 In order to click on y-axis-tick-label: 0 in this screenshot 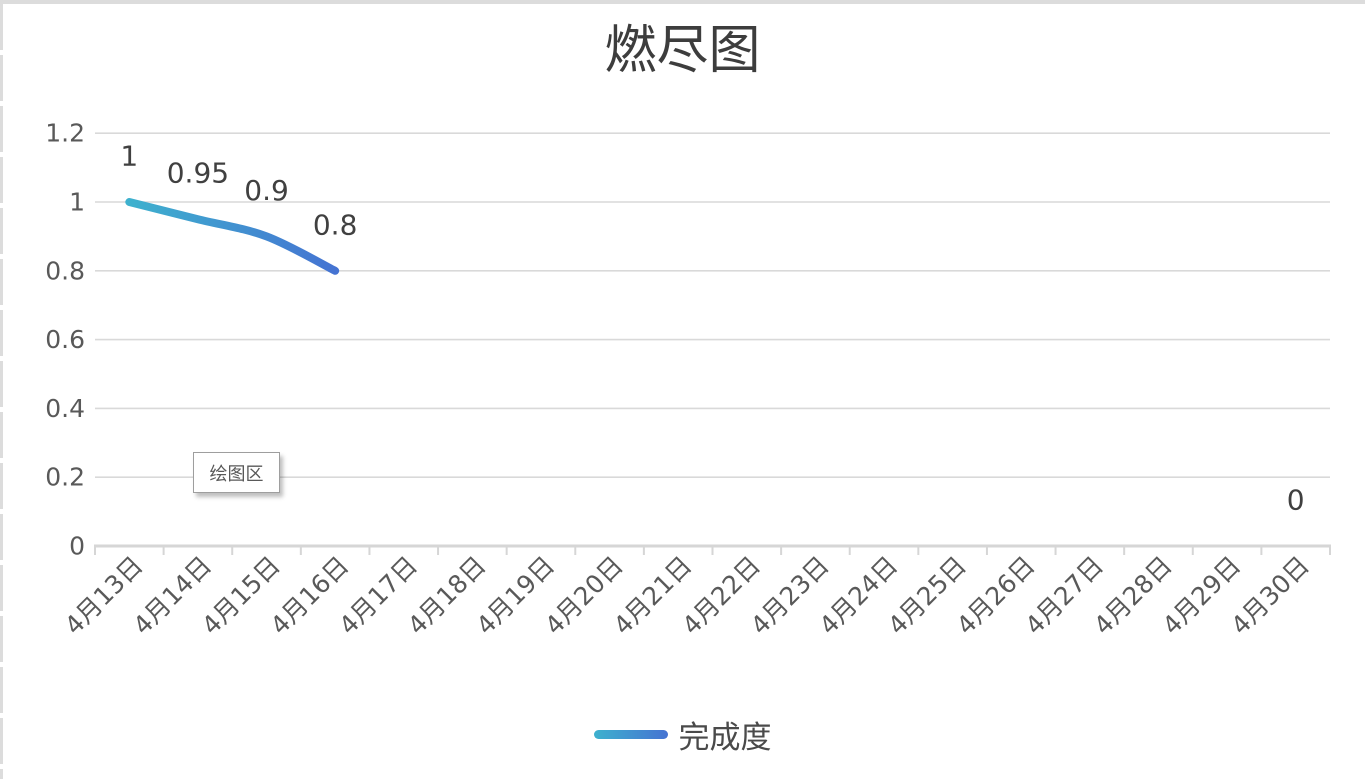, I will do `click(77, 546)`.